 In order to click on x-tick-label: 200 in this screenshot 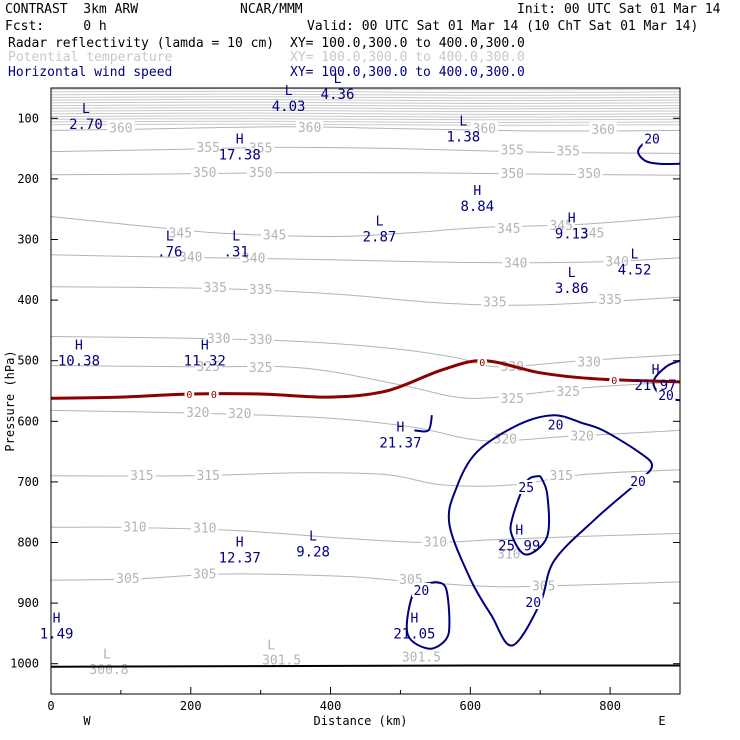, I will do `click(191, 706)`.